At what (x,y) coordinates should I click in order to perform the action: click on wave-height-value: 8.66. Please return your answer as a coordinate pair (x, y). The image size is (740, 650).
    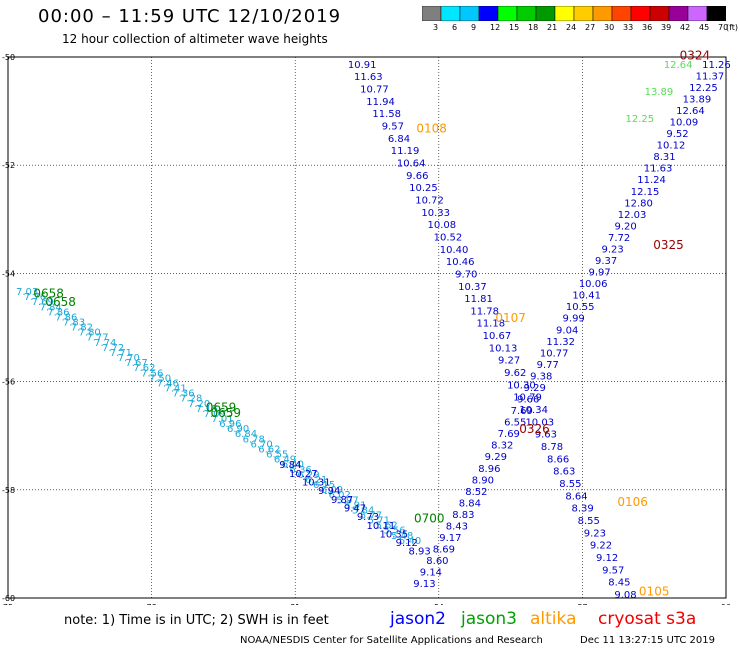
    Looking at the image, I should click on (558, 459).